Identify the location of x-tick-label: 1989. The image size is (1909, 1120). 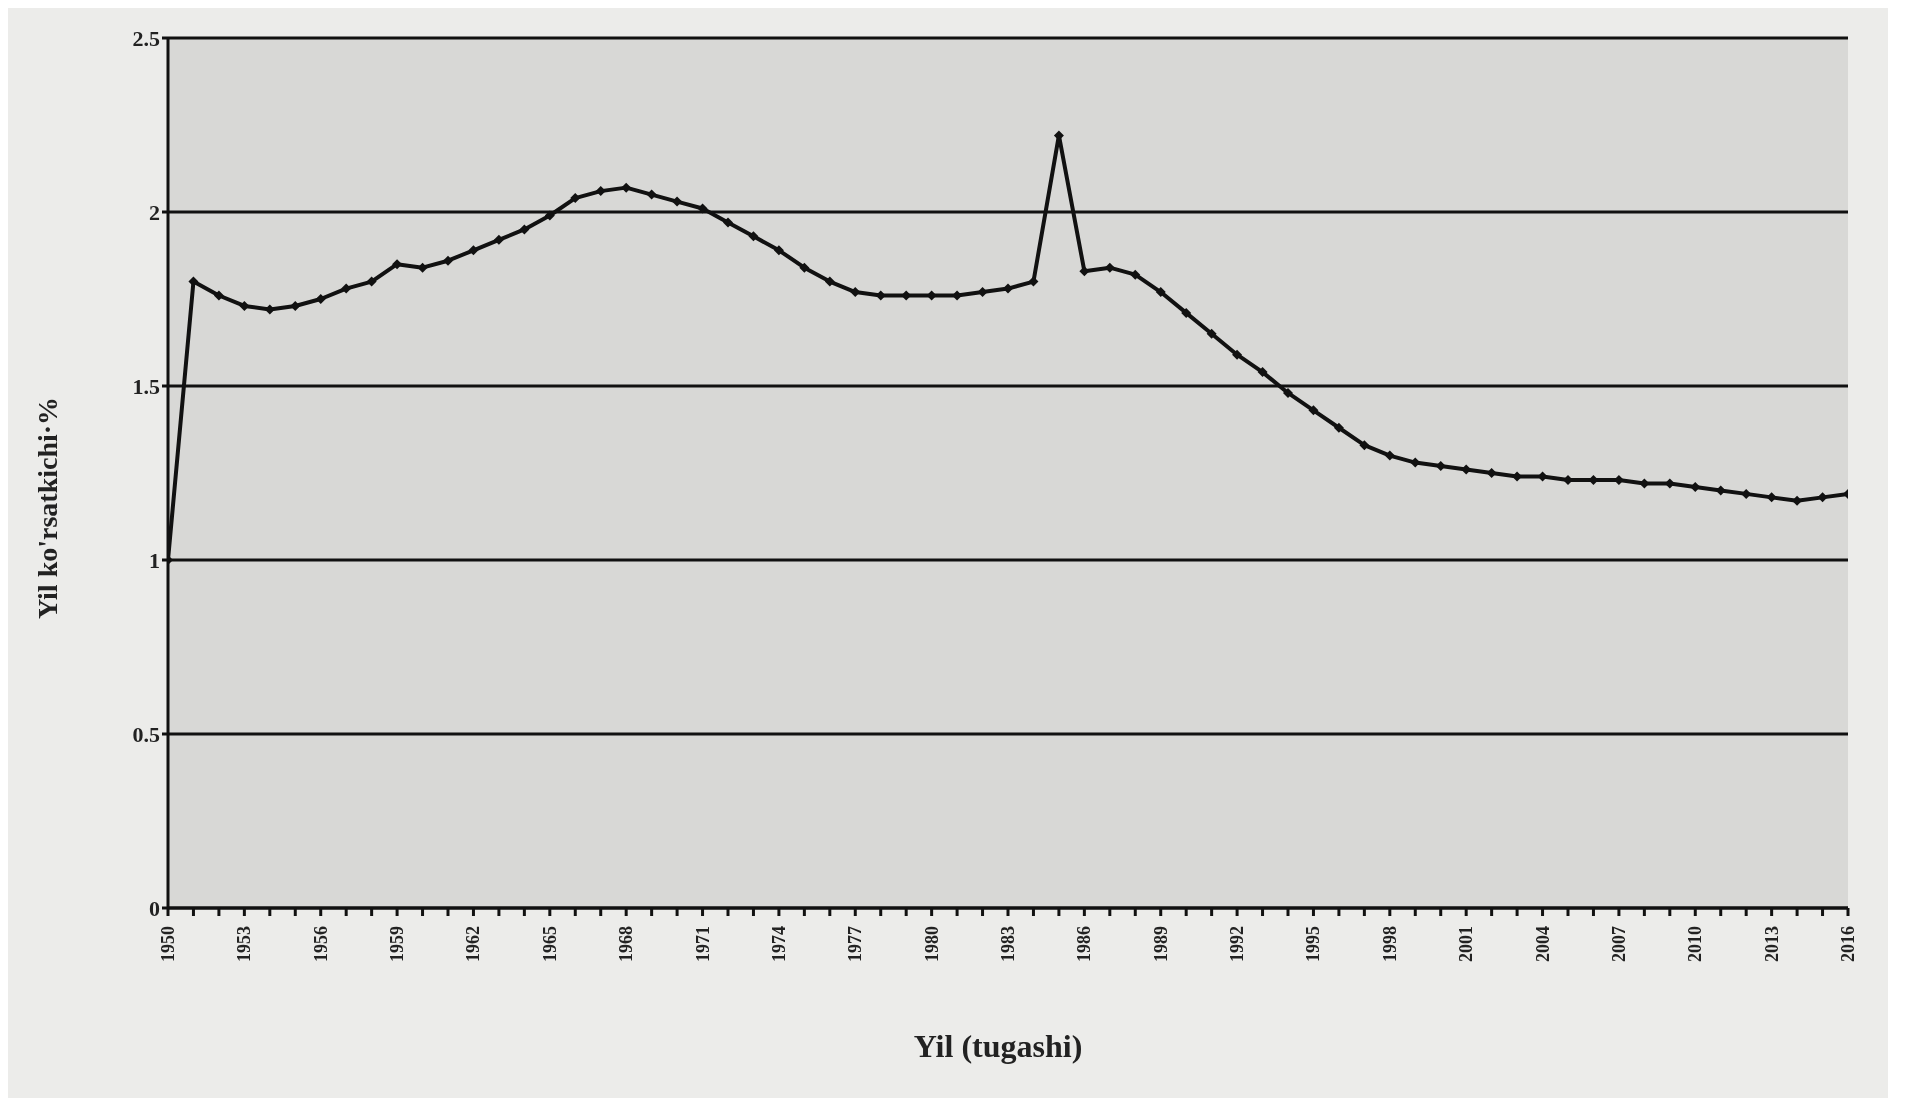
(1160, 944).